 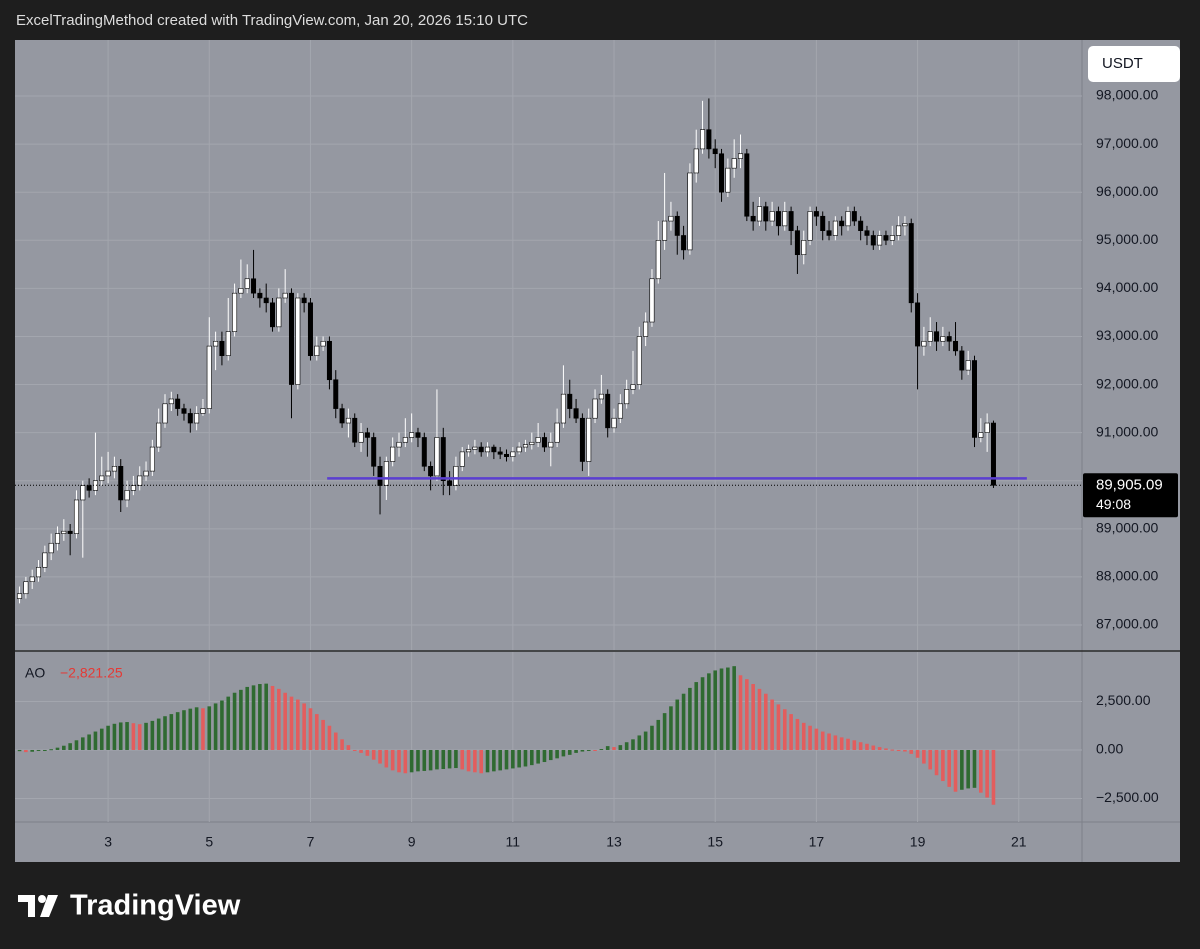 I want to click on x-tick-label: 9, so click(x=412, y=842).